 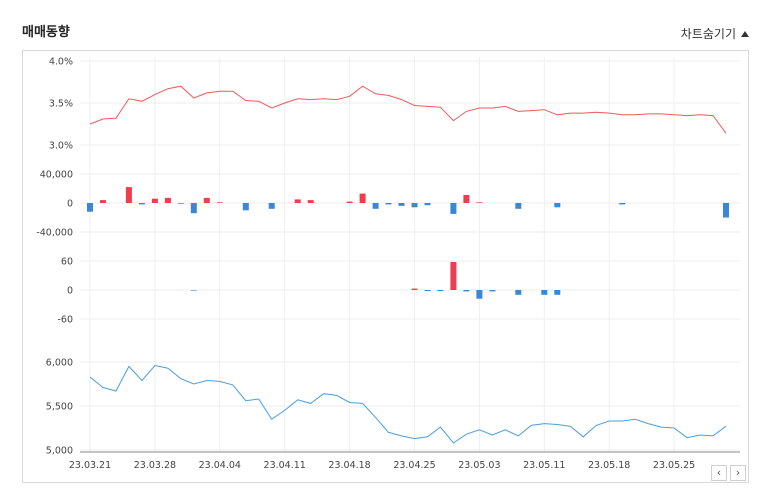 What do you see at coordinates (46, 32) in the screenshot?
I see `page-title: 매매동향` at bounding box center [46, 32].